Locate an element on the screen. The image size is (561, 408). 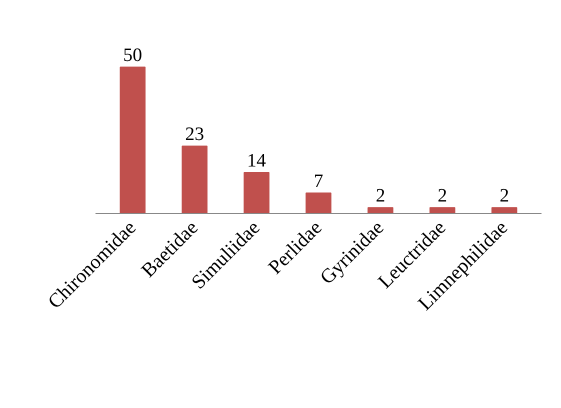
data-label: 50 is located at coordinates (132, 55).